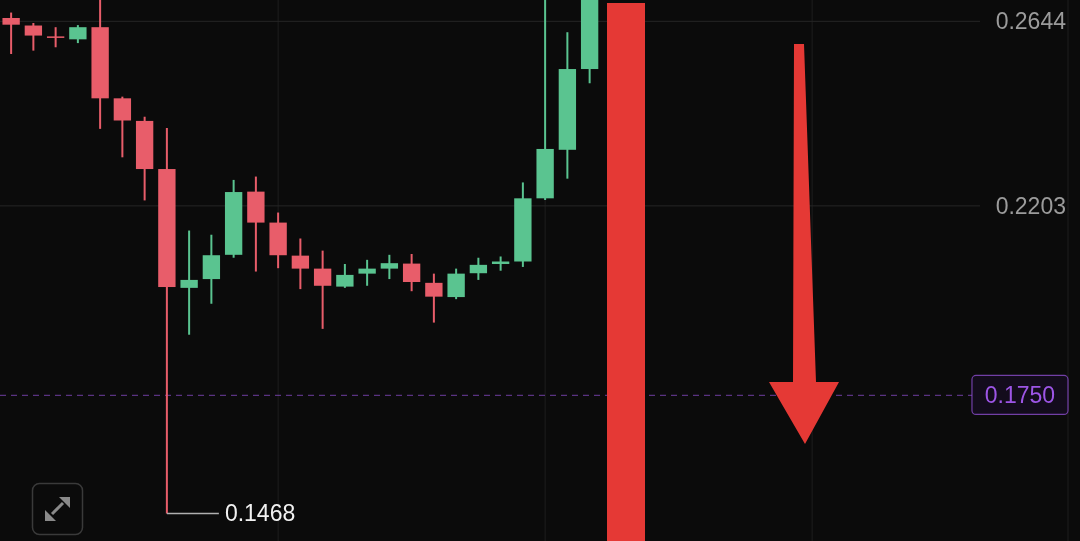  Describe the element at coordinates (1030, 205) in the screenshot. I see `y-tick-label: 0.2203` at that location.